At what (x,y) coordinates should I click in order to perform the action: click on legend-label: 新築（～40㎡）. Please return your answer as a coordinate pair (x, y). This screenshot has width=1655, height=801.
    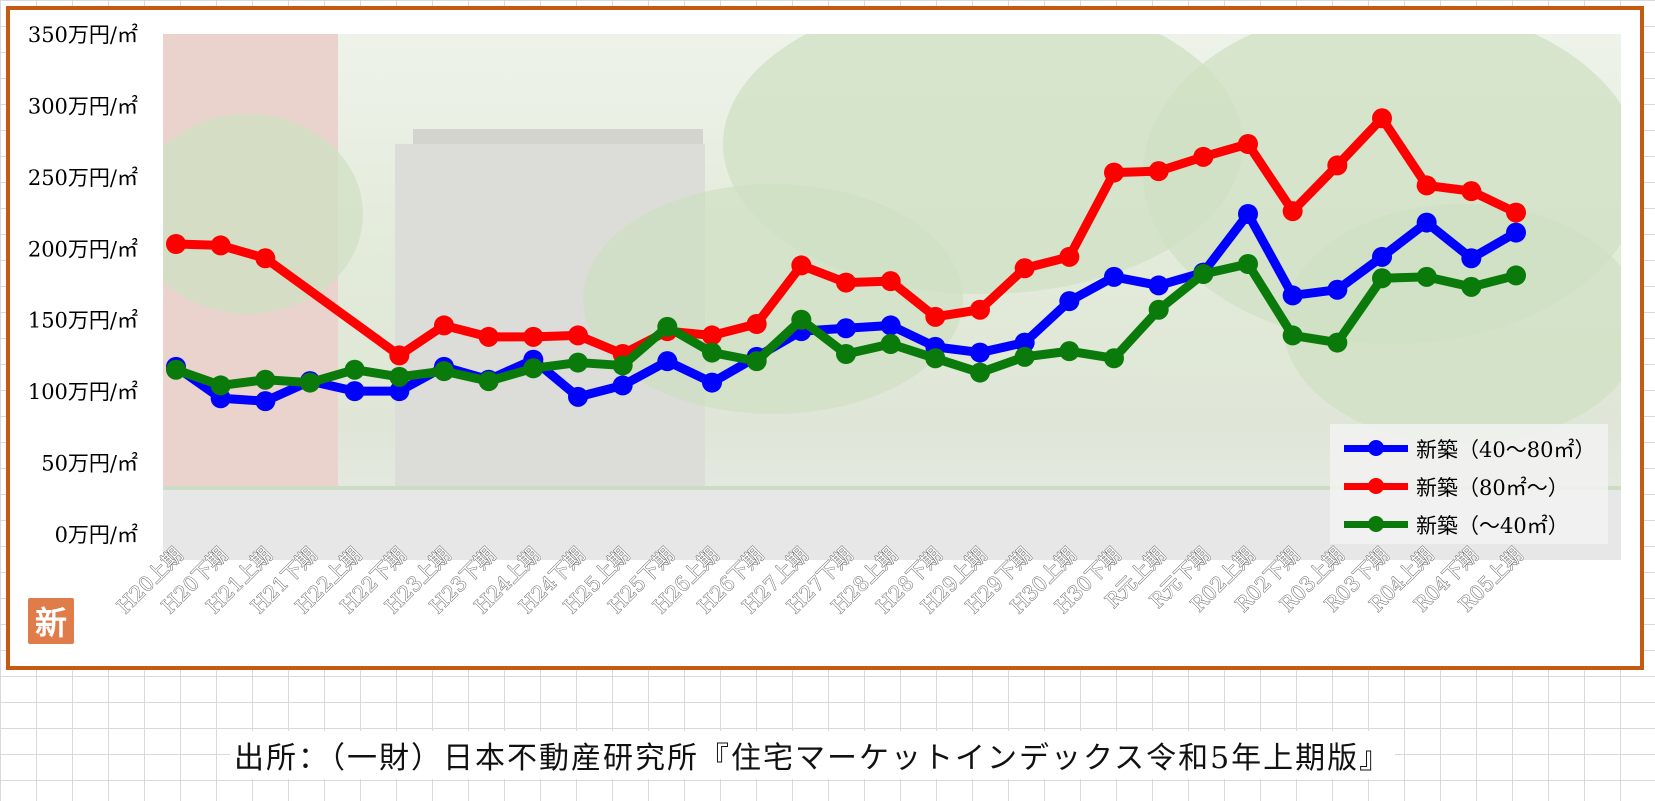
    Looking at the image, I should click on (1492, 526).